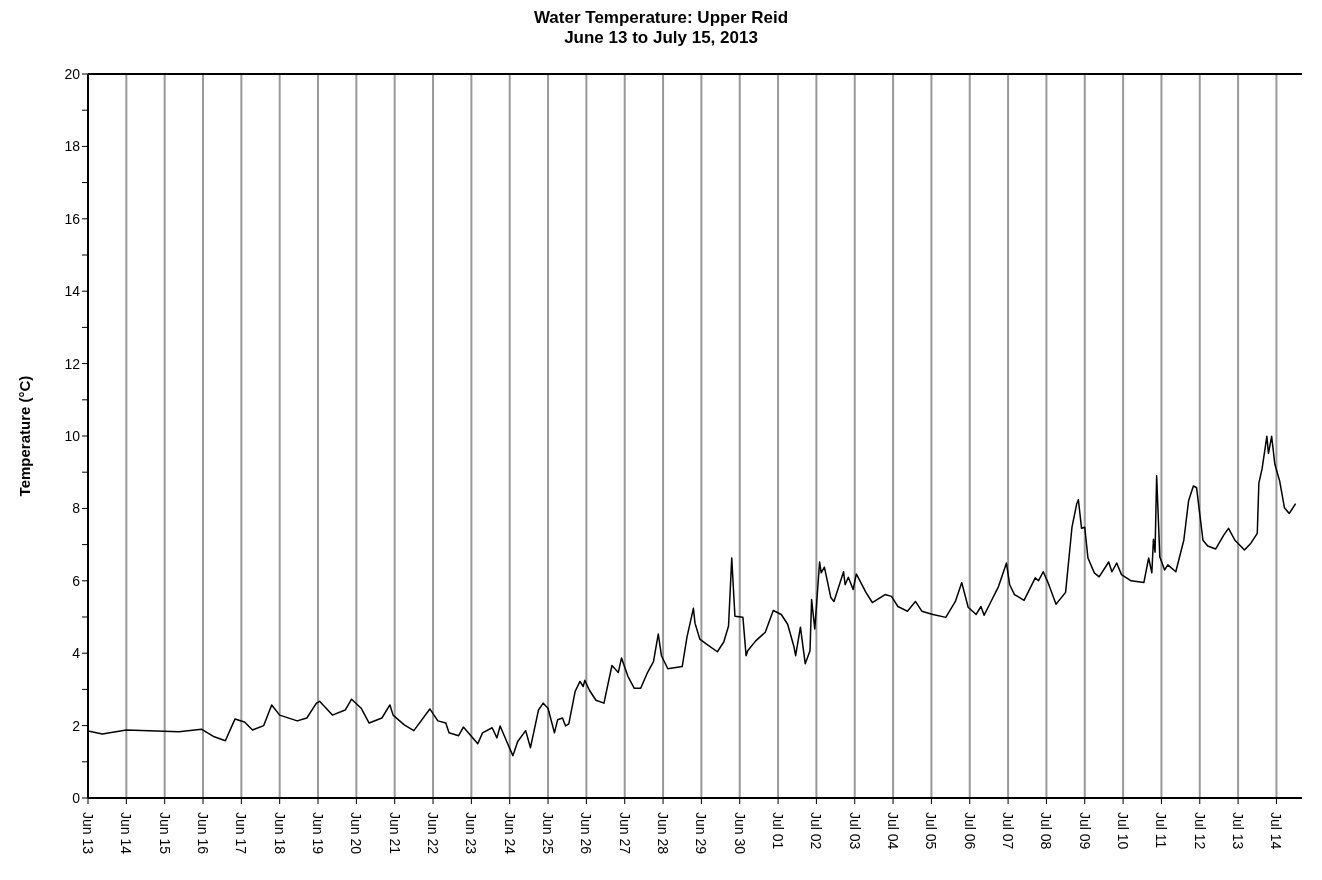 This screenshot has height=880, width=1322. What do you see at coordinates (661, 38) in the screenshot?
I see `chart-subtitle: June 13 to July 15, 2013` at bounding box center [661, 38].